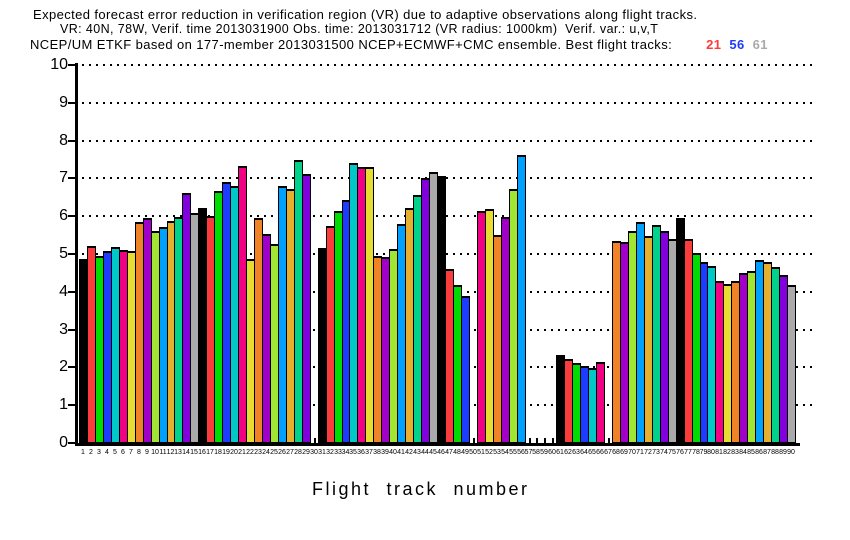 The height and width of the screenshot is (540, 850). I want to click on x-tick-label-41: 41, so click(401, 452).